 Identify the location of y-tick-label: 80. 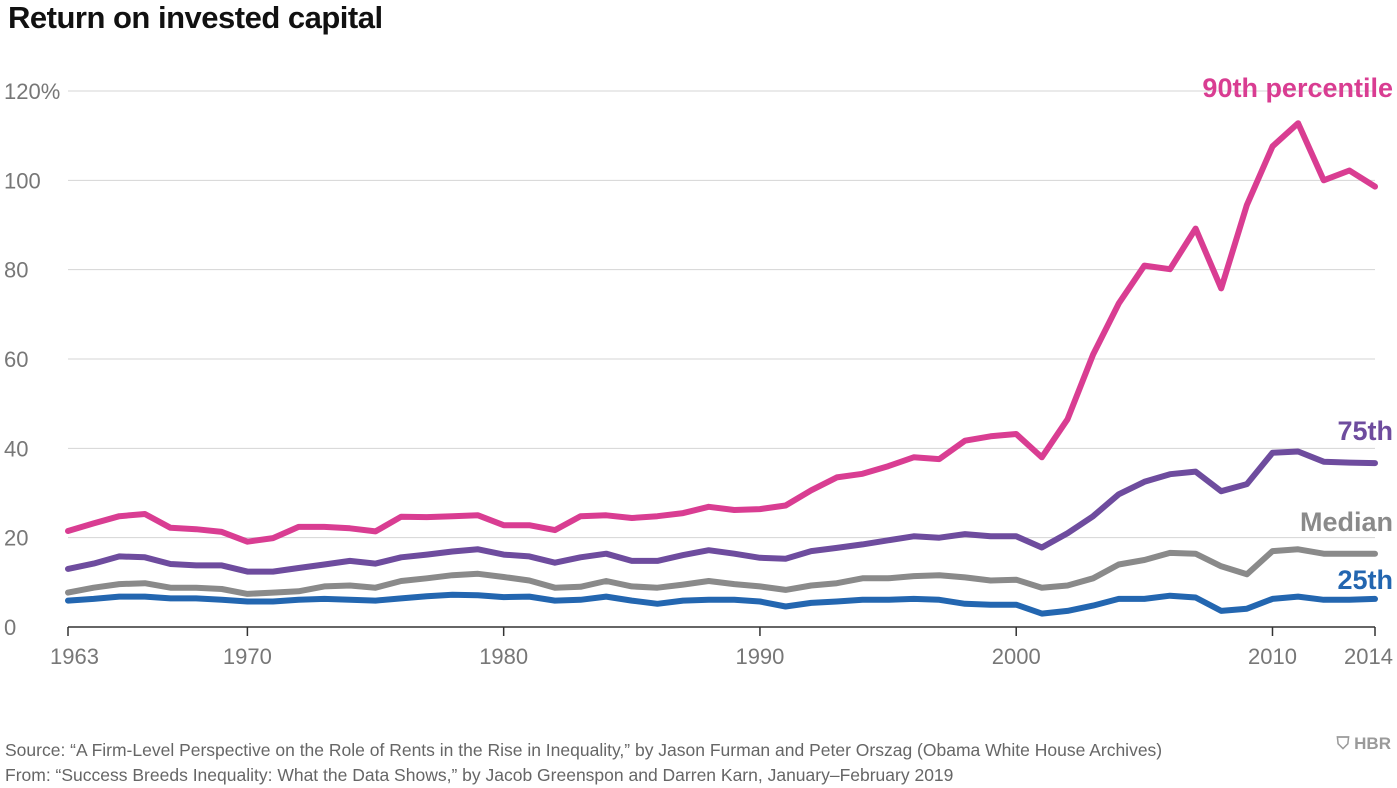
(16, 270).